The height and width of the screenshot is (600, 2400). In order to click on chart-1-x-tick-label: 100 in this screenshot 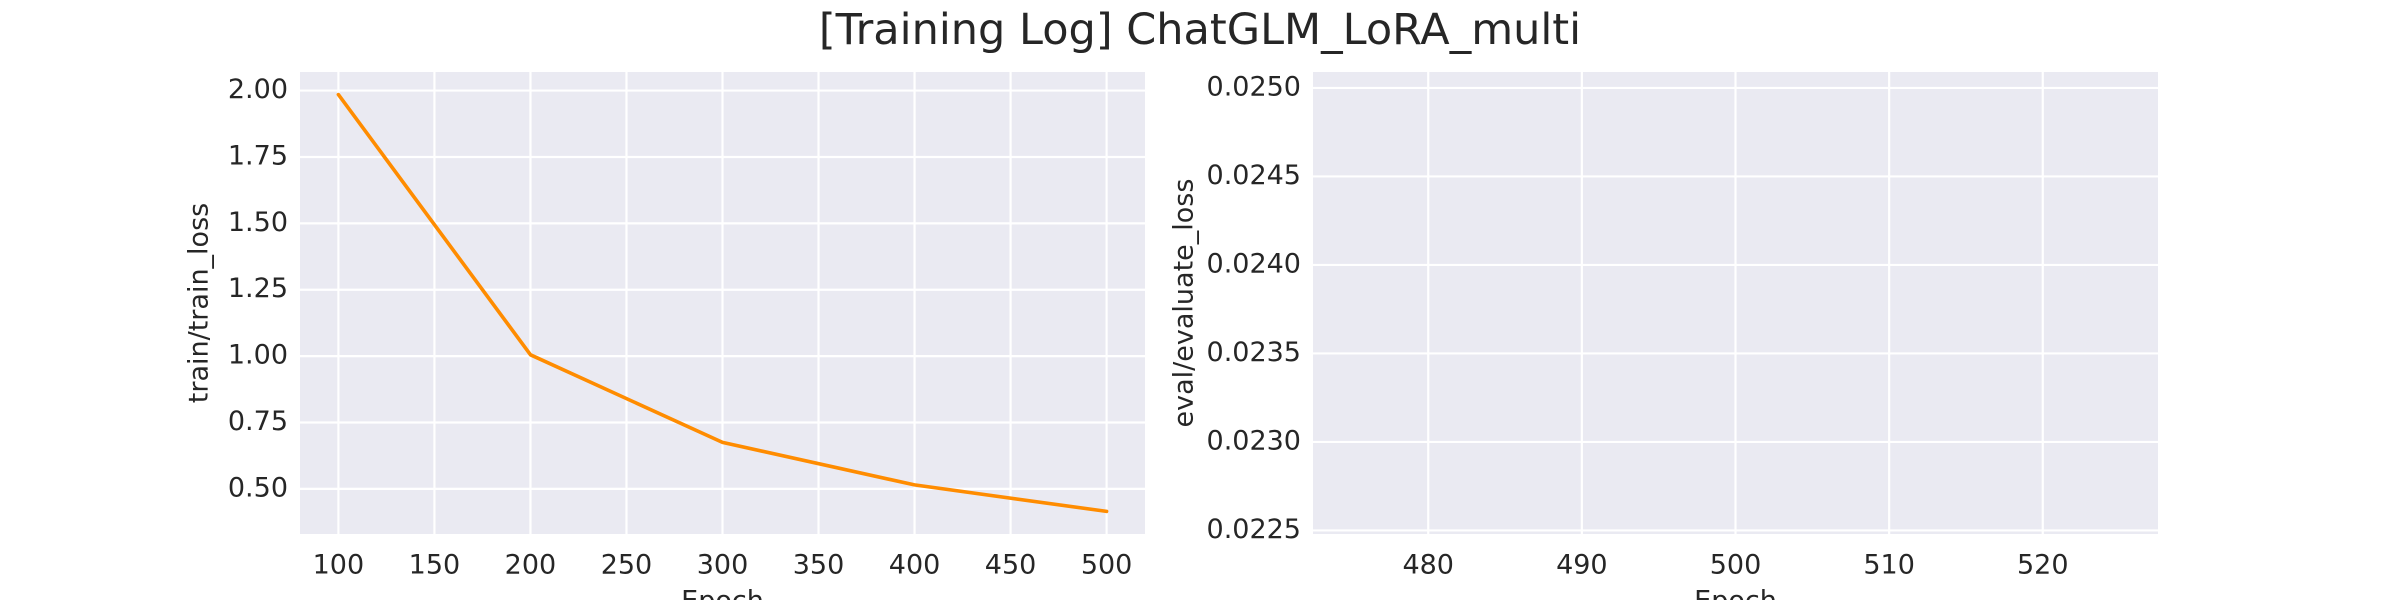, I will do `click(339, 565)`.